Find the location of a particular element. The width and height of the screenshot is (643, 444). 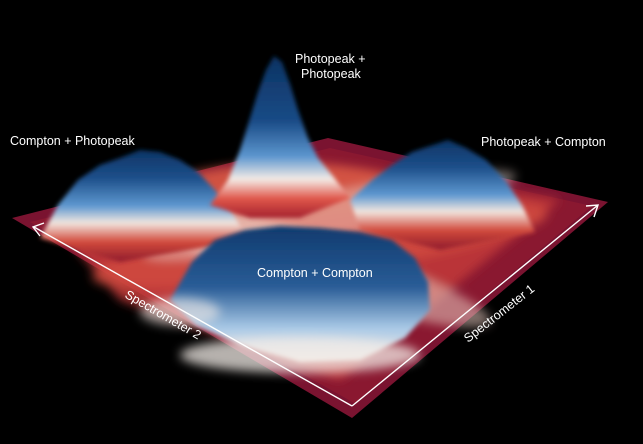

label-compton-compton: Compton + Compton is located at coordinates (315, 273).